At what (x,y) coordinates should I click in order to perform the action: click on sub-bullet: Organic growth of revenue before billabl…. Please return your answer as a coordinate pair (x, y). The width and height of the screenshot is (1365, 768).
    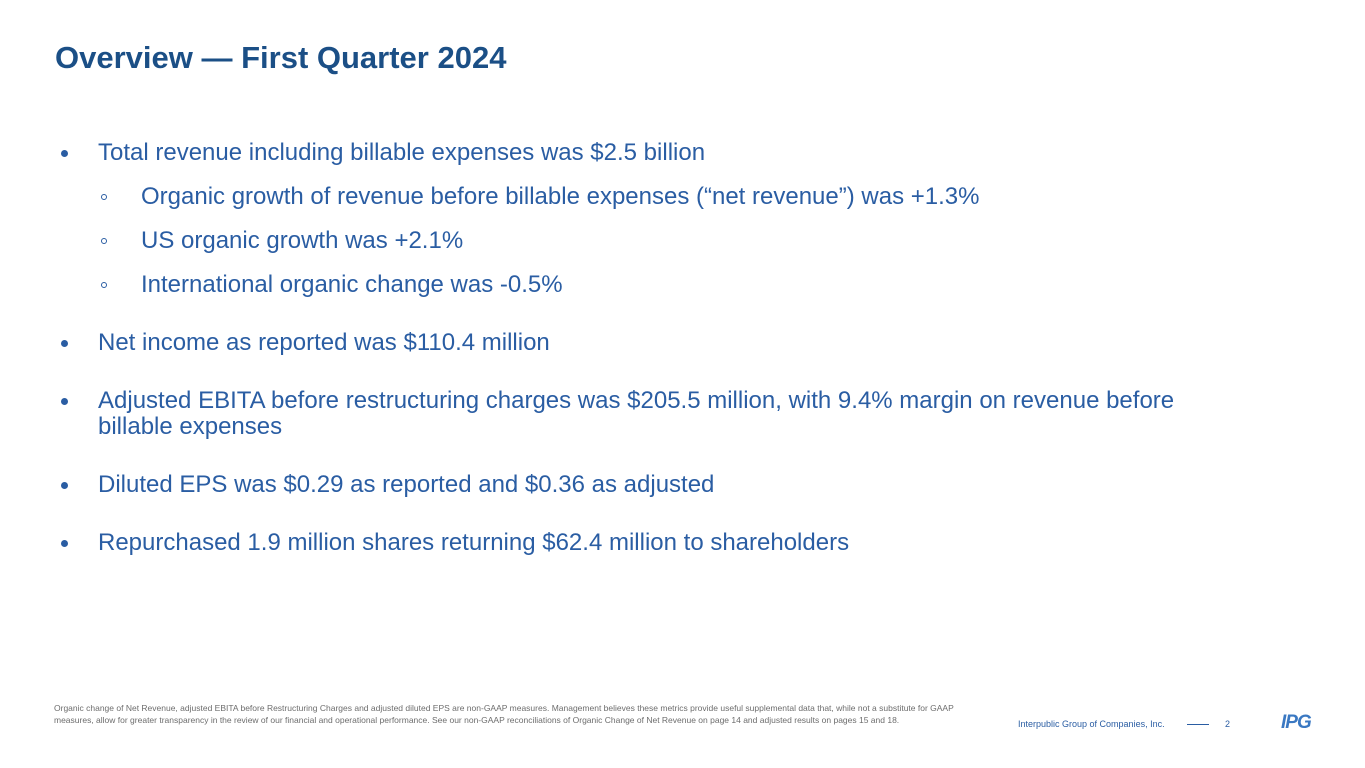
    Looking at the image, I should click on (656, 196).